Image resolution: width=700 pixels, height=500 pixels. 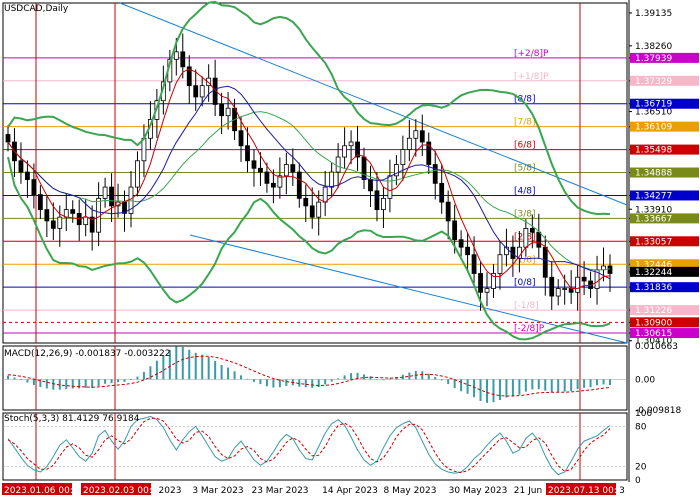 What do you see at coordinates (653, 82) in the screenshot?
I see `price-badge-label: 1.37329` at bounding box center [653, 82].